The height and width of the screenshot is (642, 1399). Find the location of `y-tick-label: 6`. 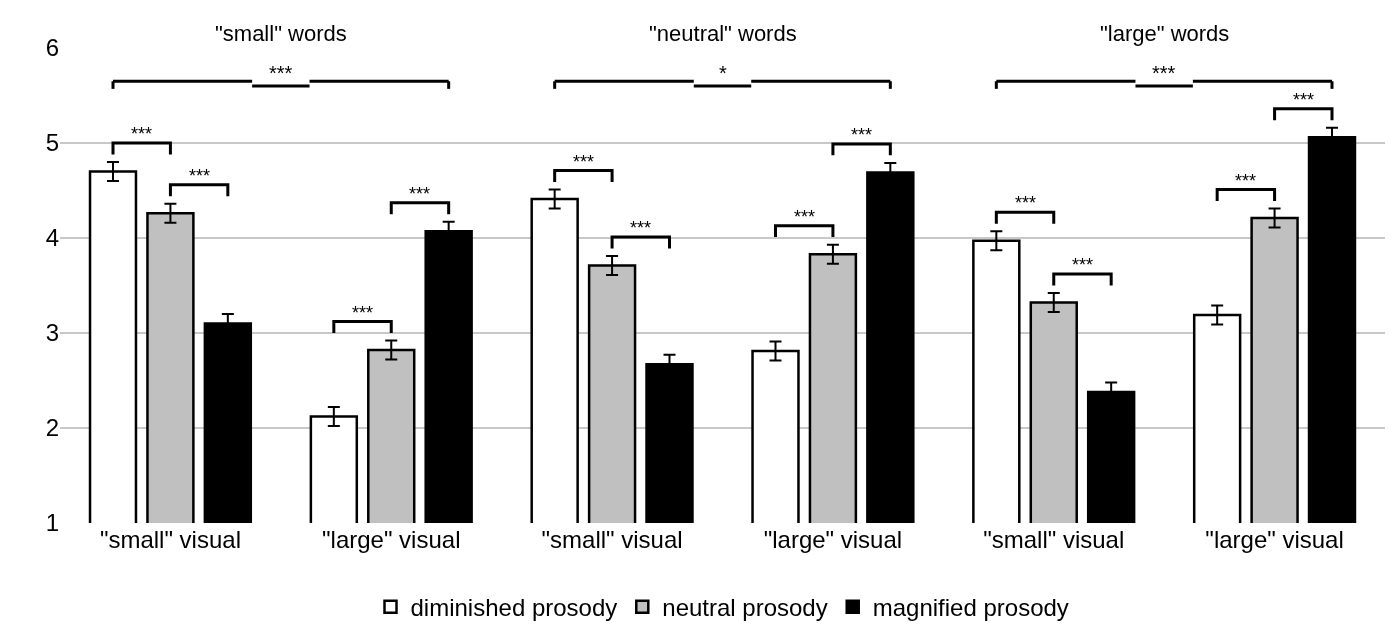

y-tick-label: 6 is located at coordinates (52, 48).